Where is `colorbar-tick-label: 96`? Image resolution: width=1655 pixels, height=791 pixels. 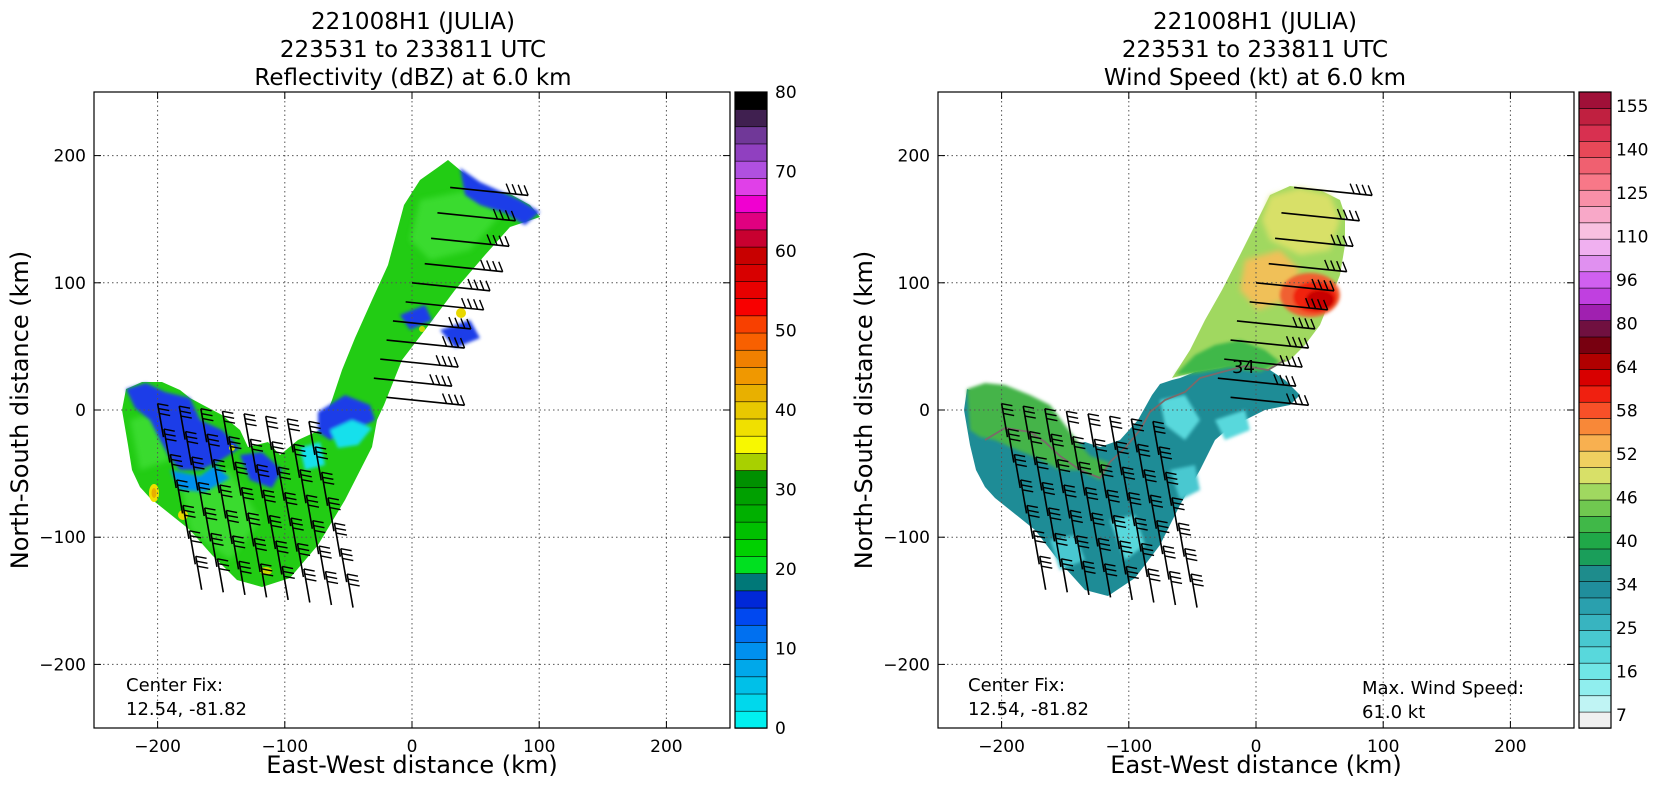
colorbar-tick-label: 96 is located at coordinates (1627, 281).